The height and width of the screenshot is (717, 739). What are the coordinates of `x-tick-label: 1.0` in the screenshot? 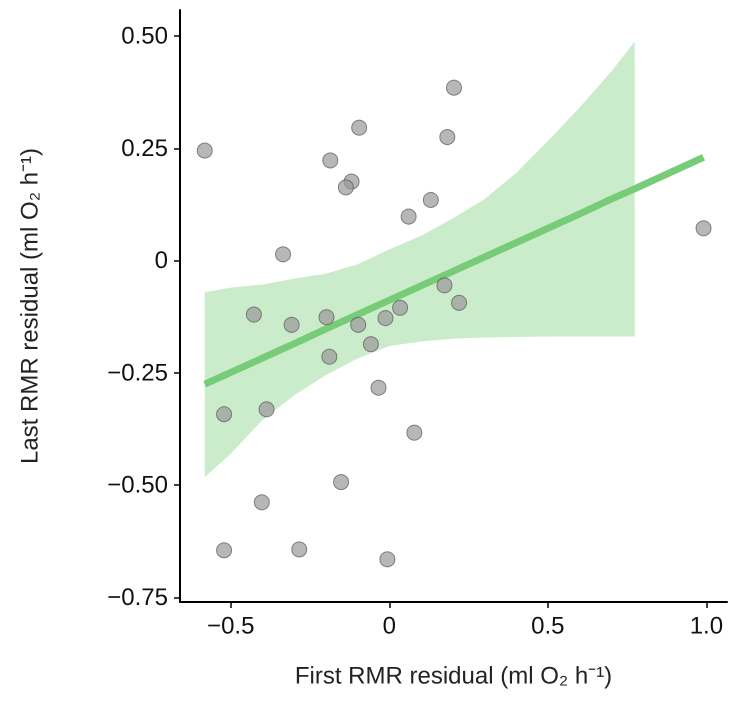 It's located at (707, 626).